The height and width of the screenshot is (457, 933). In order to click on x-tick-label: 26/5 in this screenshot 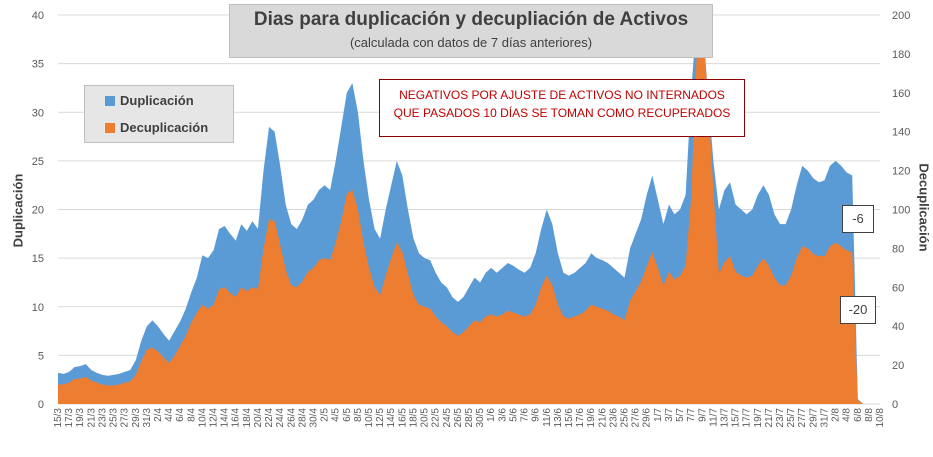, I will do `click(458, 418)`.